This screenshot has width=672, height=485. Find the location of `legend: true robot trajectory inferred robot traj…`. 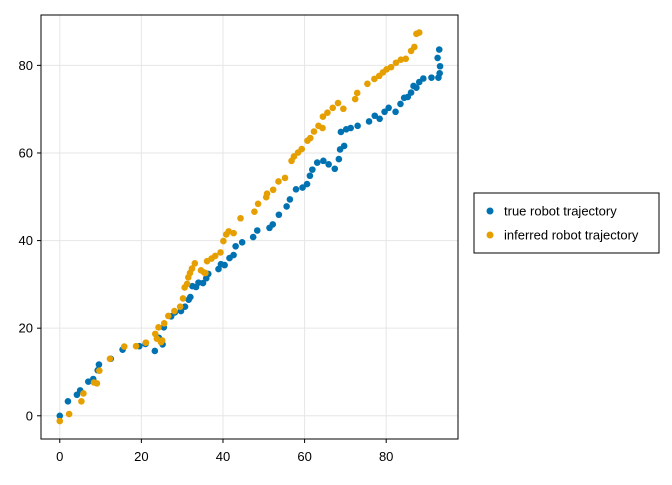

legend: true robot trajectory inferred robot traj… is located at coordinates (566, 223).